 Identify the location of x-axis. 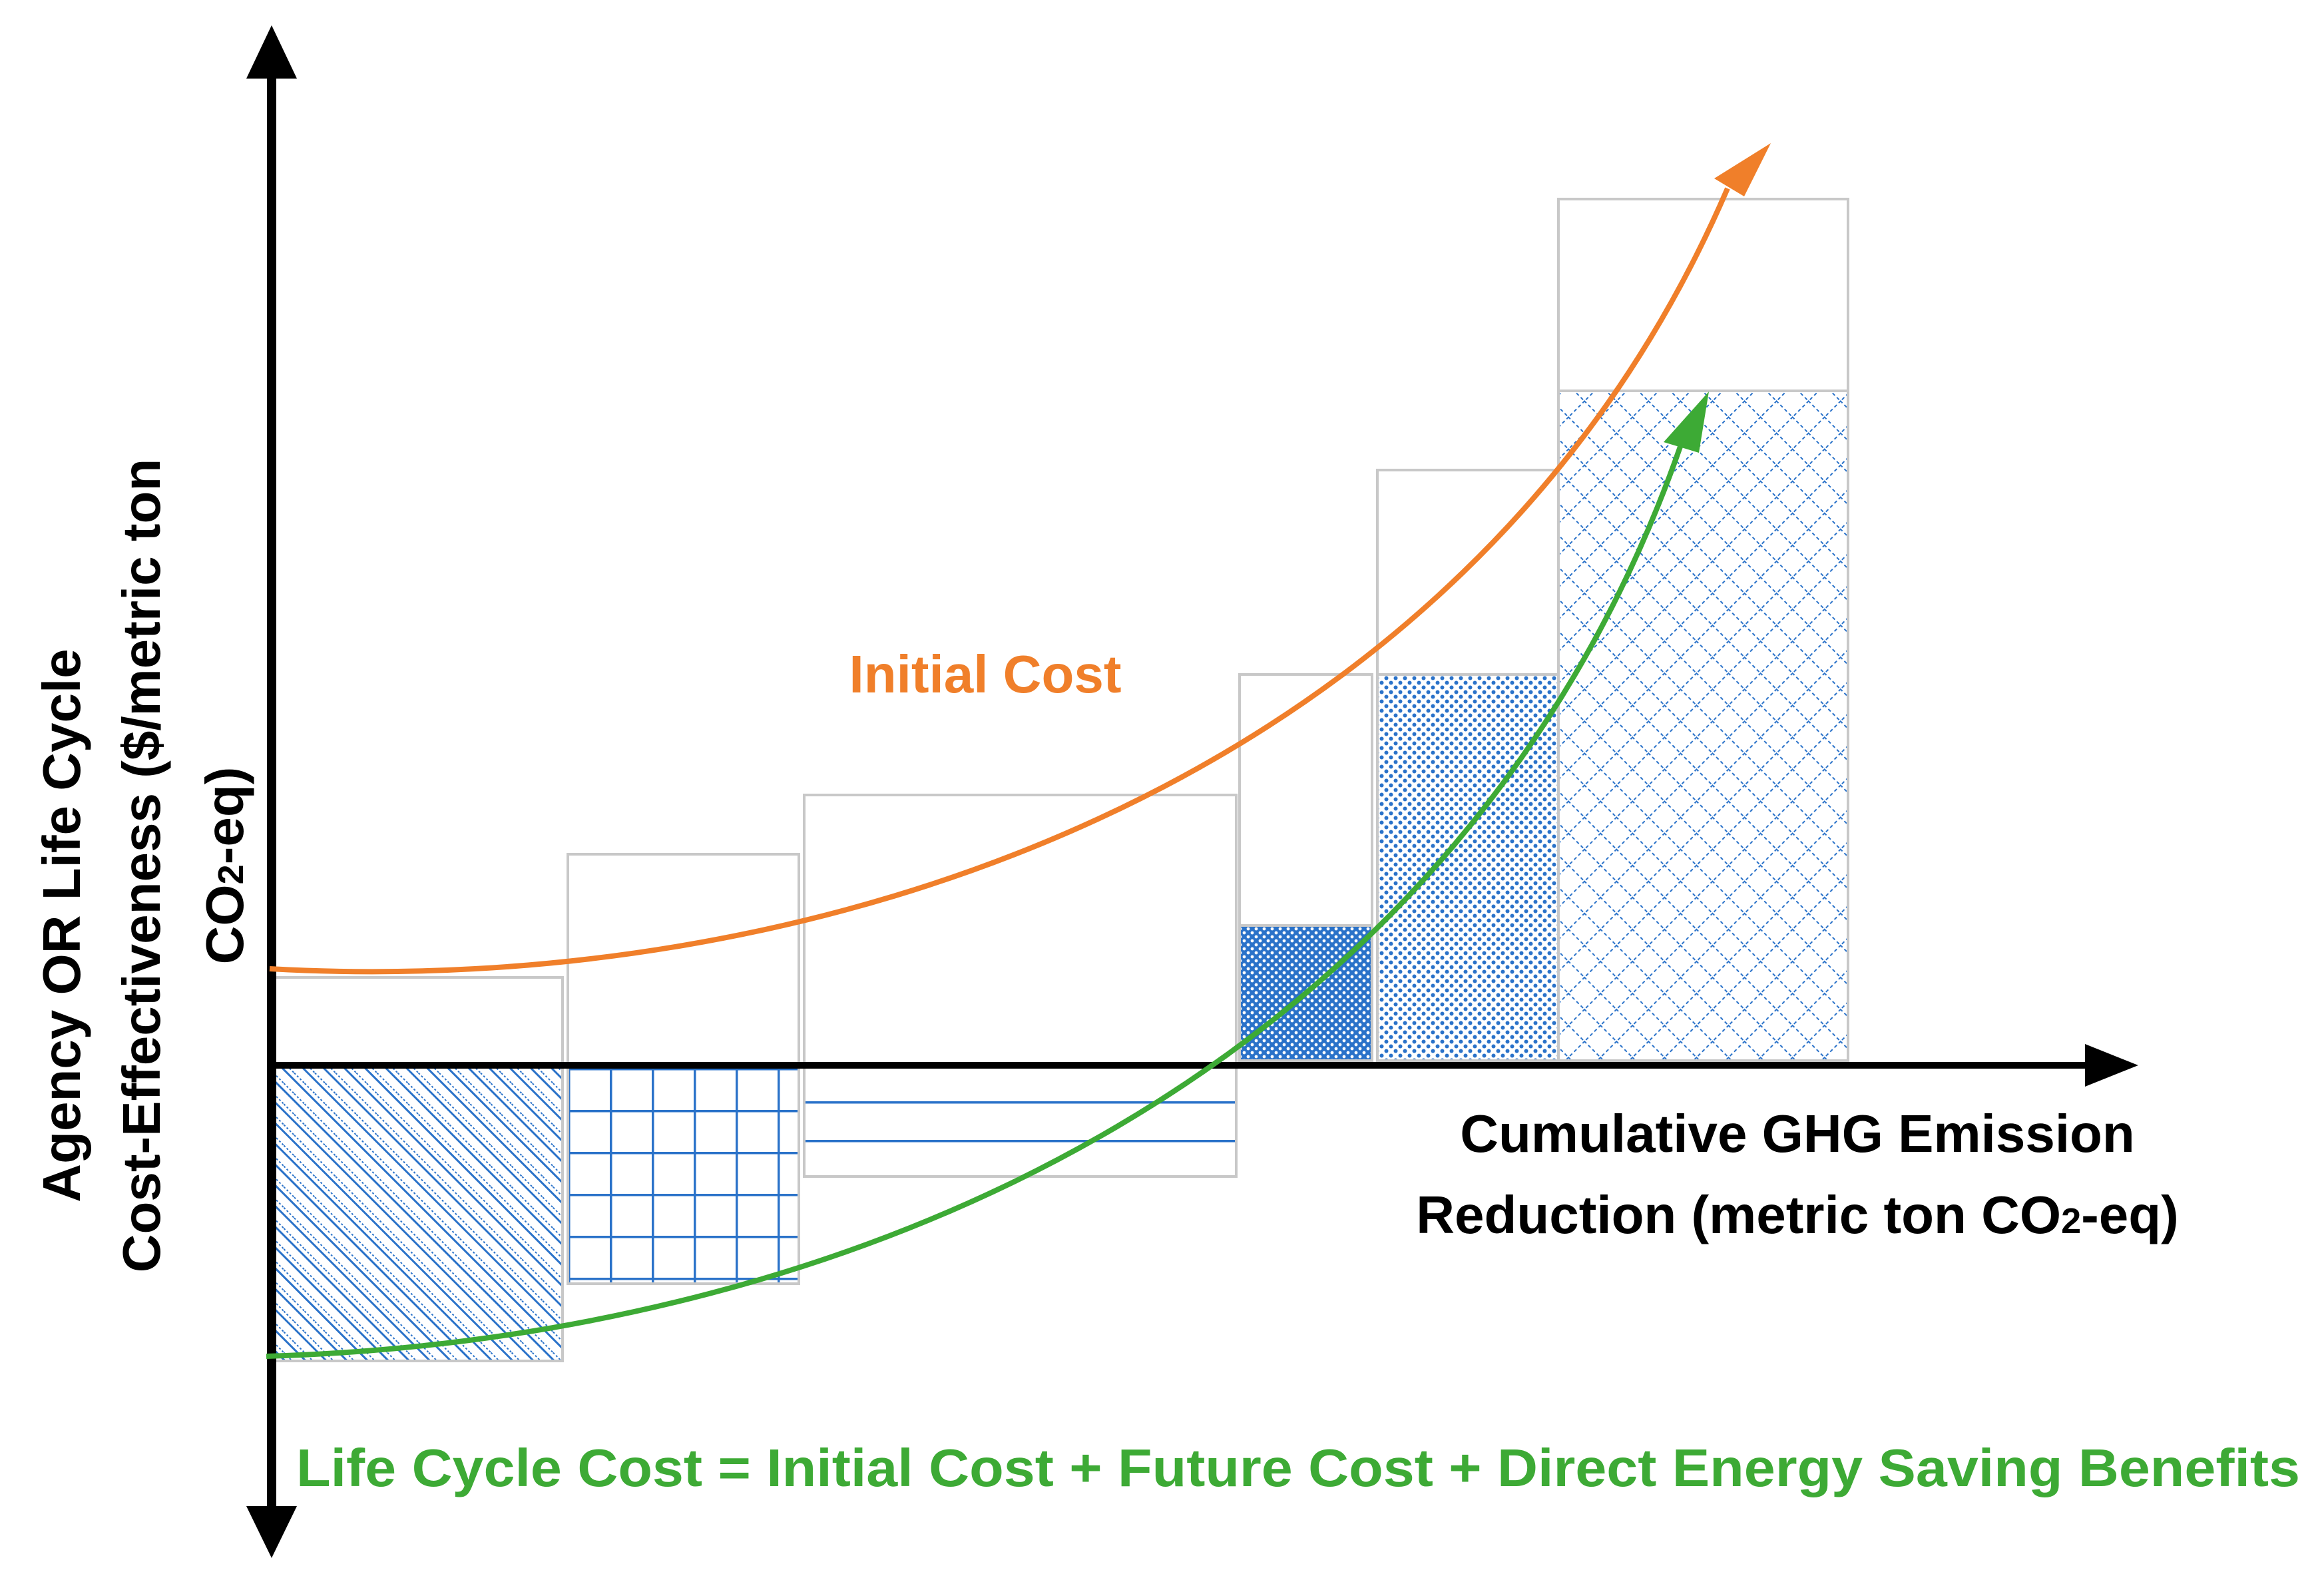
(1205, 1066).